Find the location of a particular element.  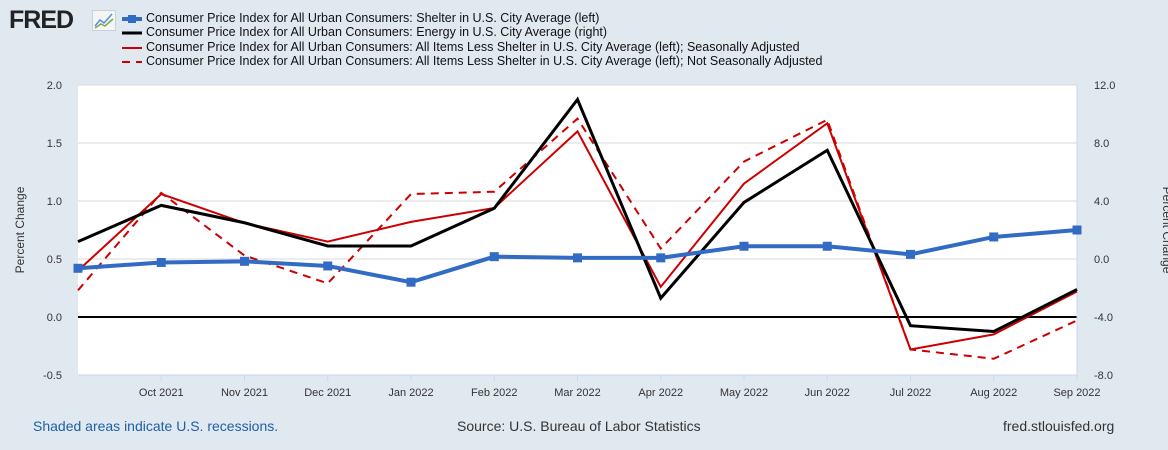

x-tick-label: Sep 2022 is located at coordinates (1076, 393).